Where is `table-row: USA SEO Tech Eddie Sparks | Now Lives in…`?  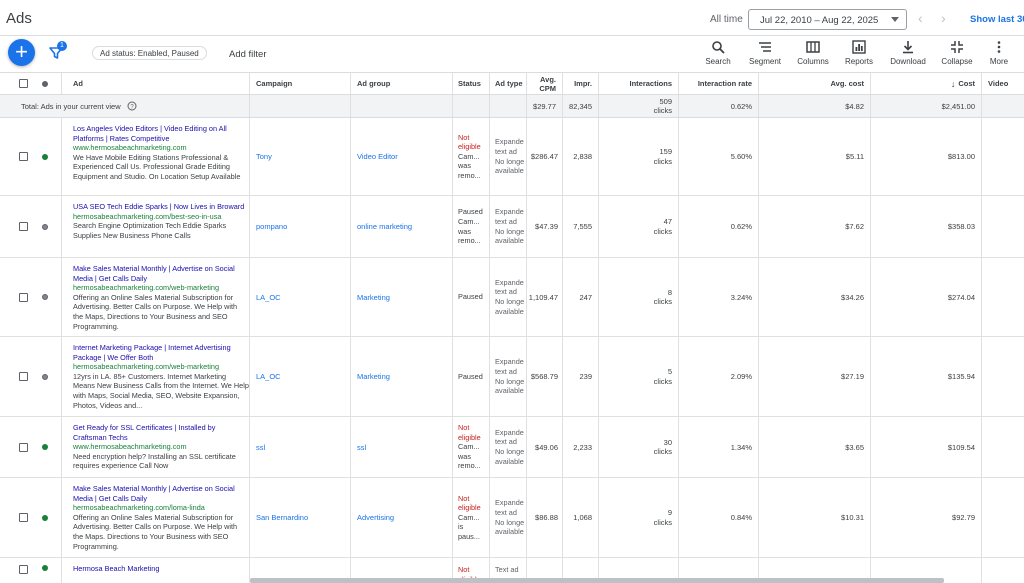
table-row: USA SEO Tech Eddie Sparks | Now Lives in… is located at coordinates (512, 227).